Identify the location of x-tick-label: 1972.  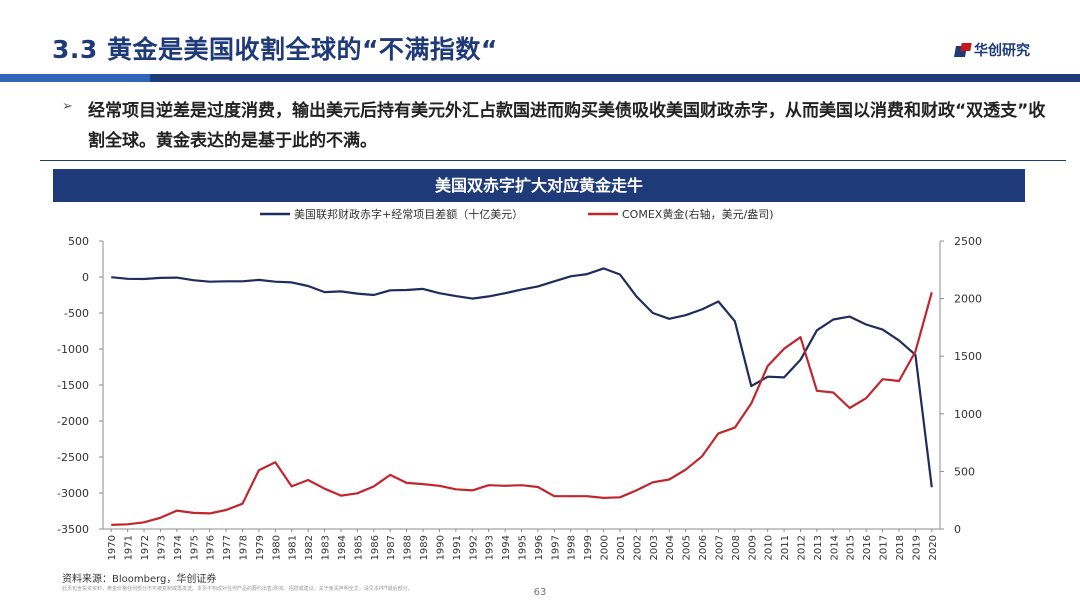
(145, 547).